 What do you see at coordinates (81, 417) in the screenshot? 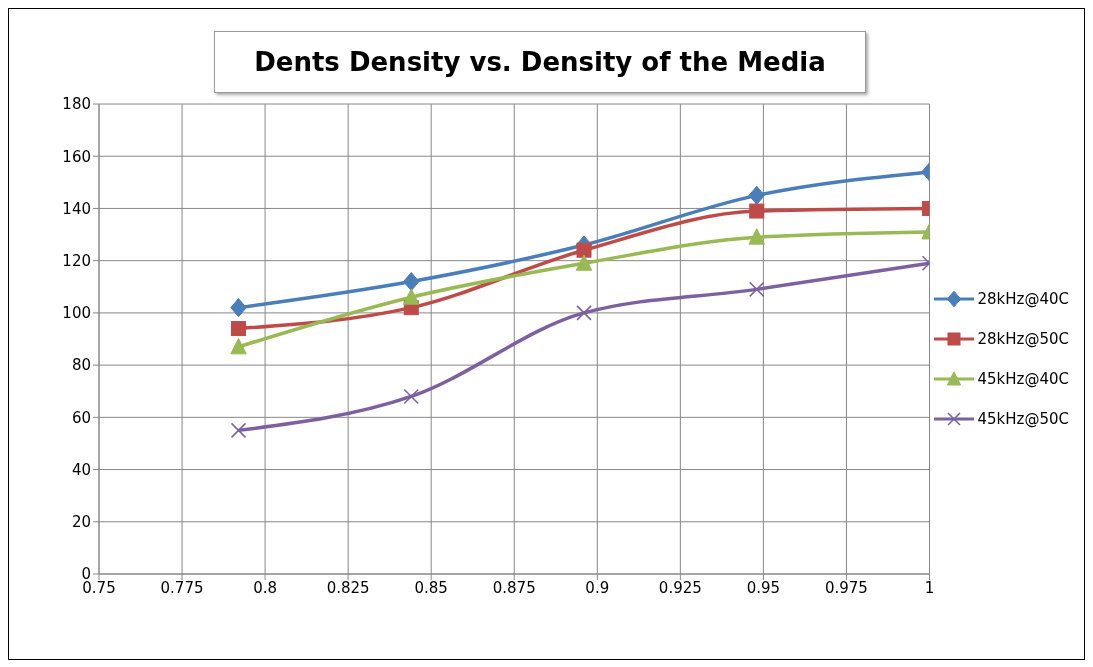
I see `y-tick-label: 60` at bounding box center [81, 417].